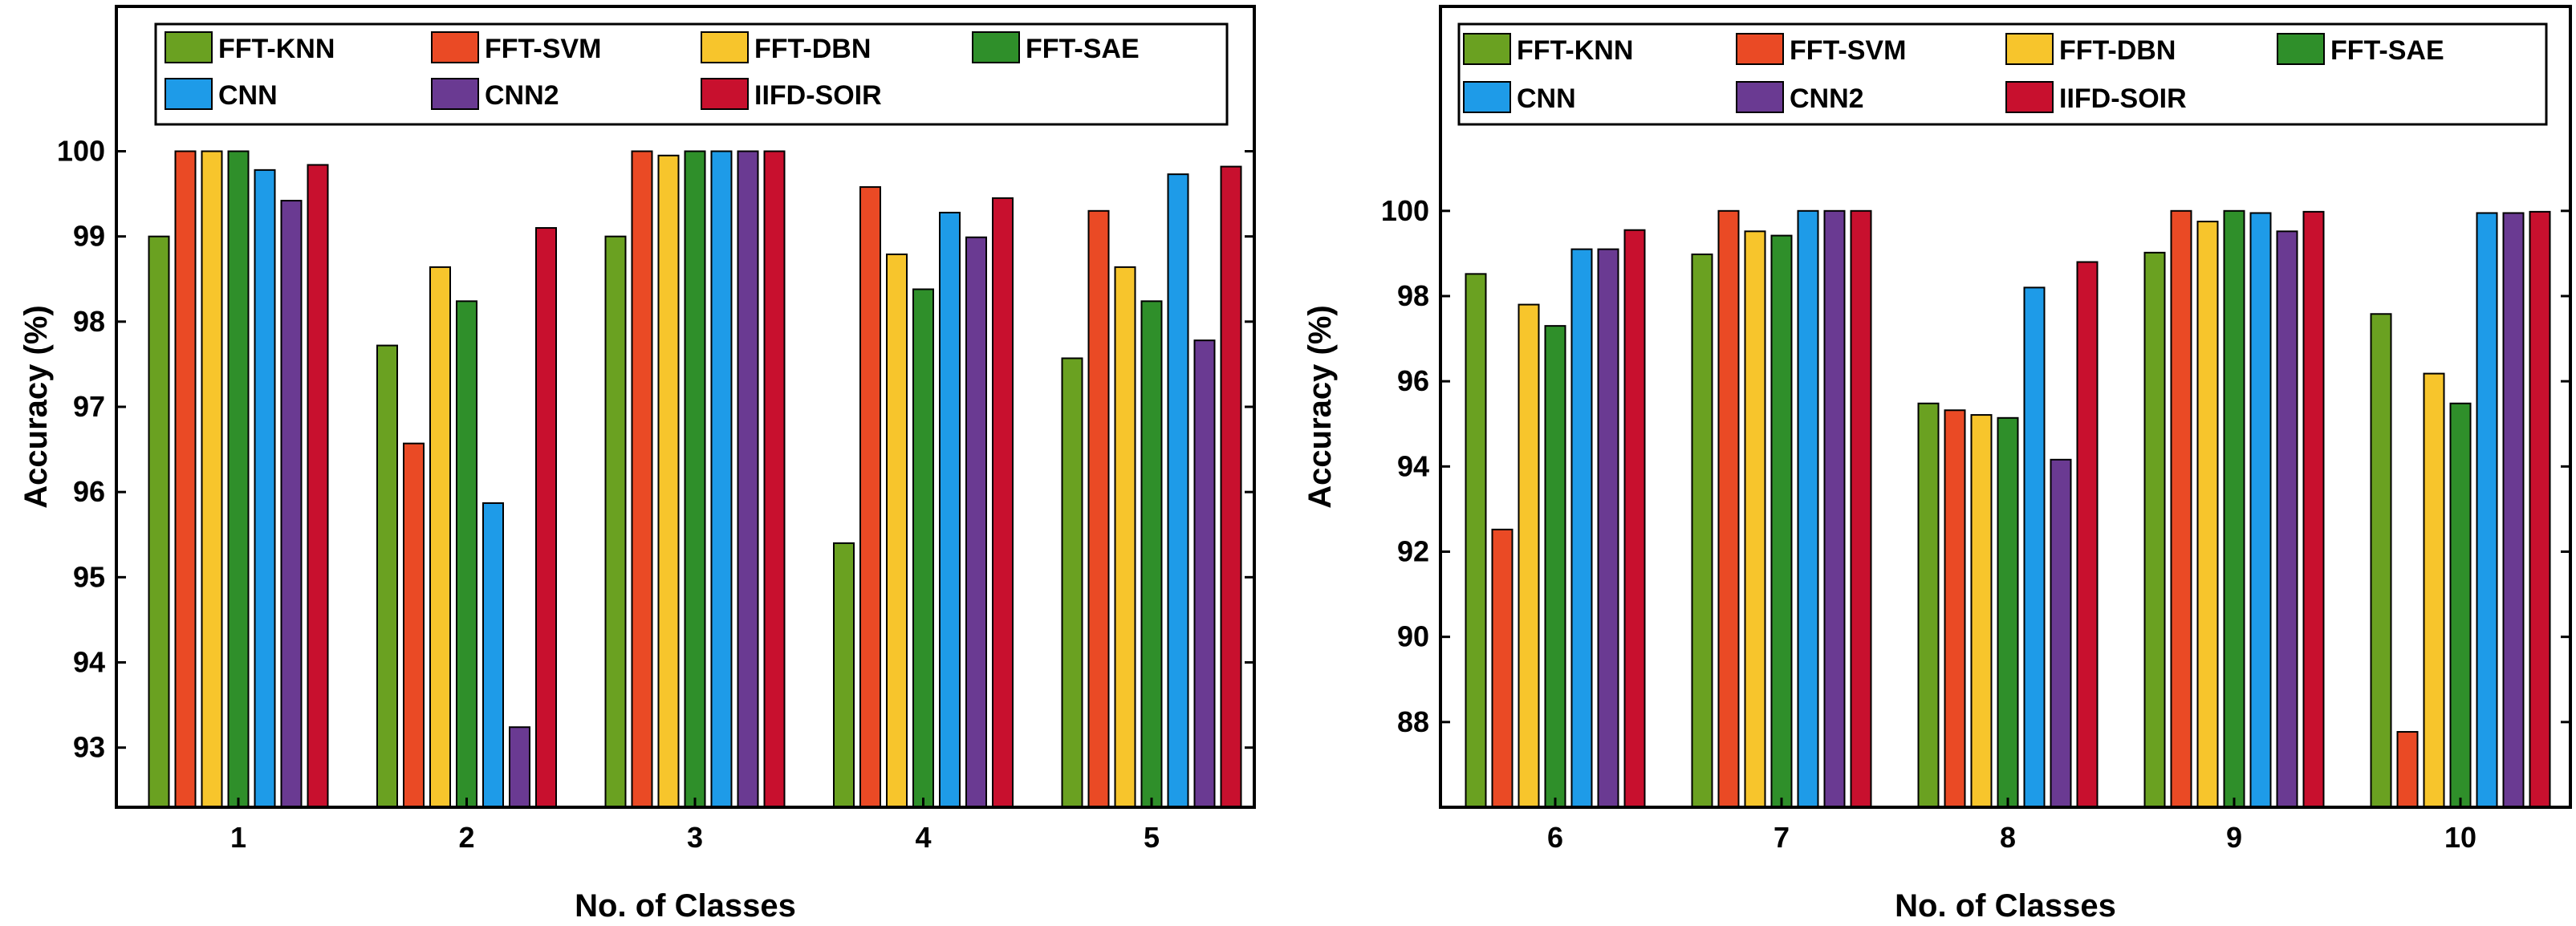  Describe the element at coordinates (1413, 295) in the screenshot. I see `right-chart-y-tick-label: 98` at that location.